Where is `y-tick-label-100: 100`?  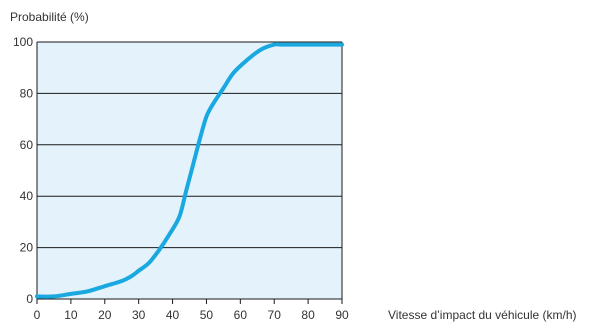
y-tick-label-100: 100 is located at coordinates (23, 42).